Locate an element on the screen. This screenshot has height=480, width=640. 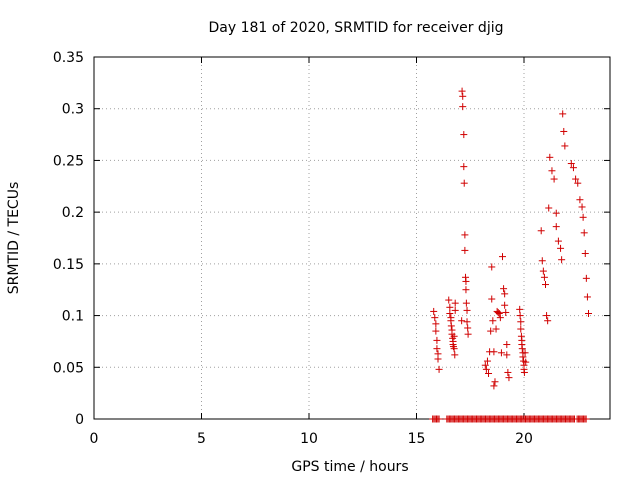
x-axis-label: GPS time / hours is located at coordinates (349, 467).